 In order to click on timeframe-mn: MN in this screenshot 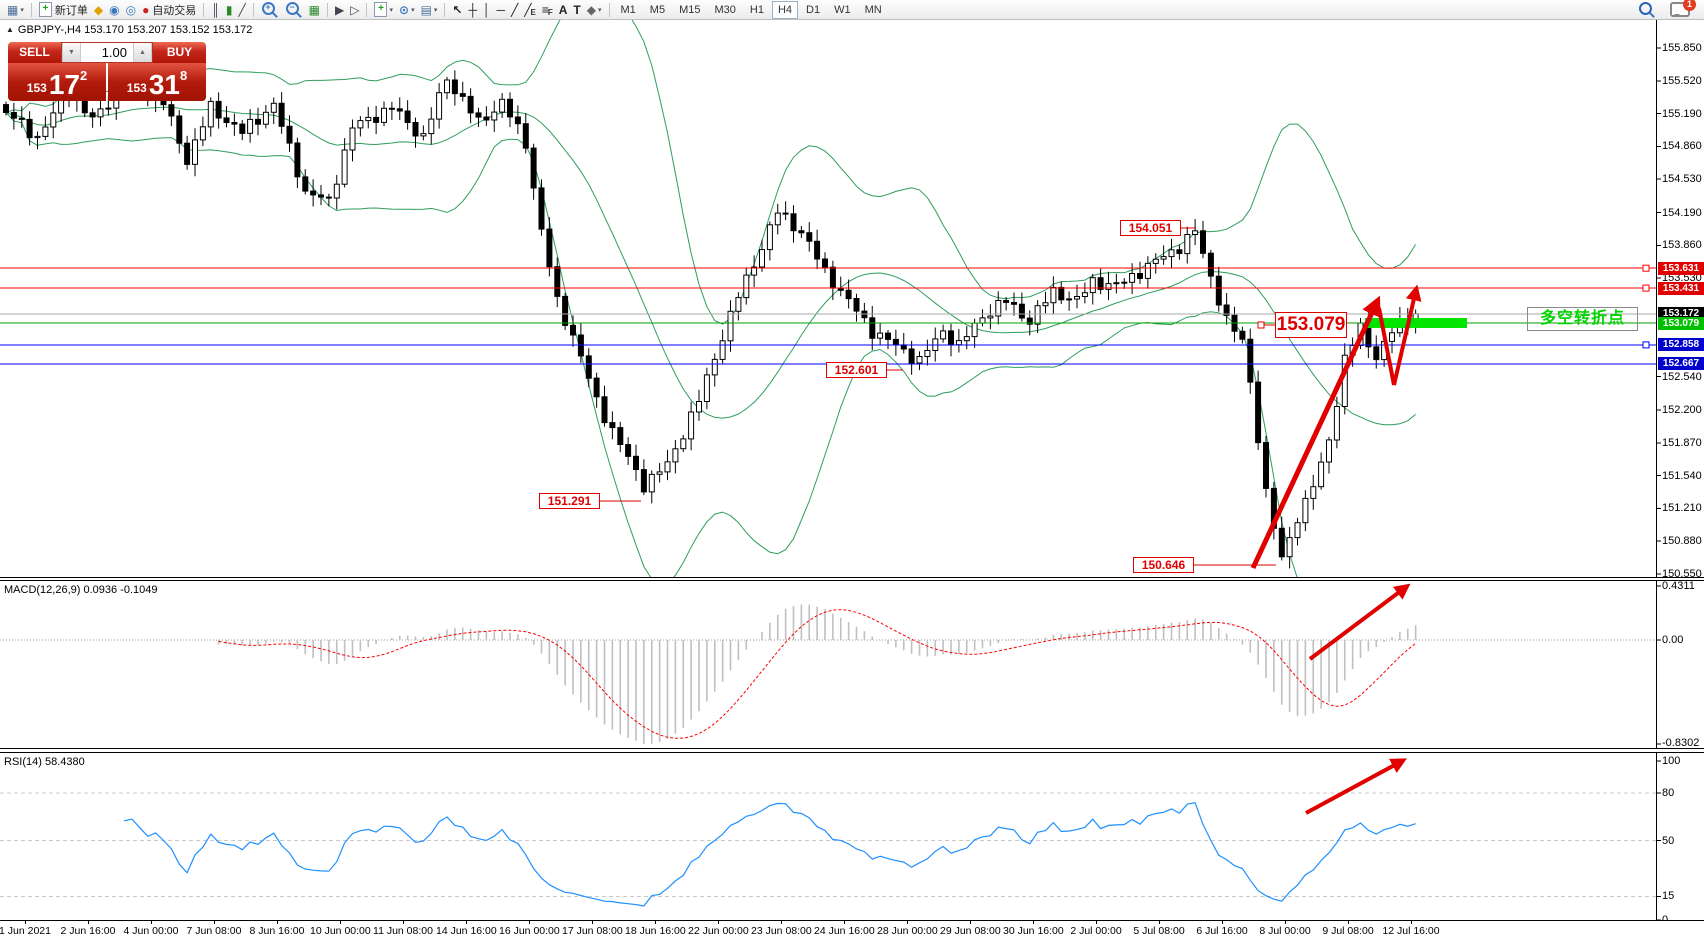, I will do `click(873, 9)`.